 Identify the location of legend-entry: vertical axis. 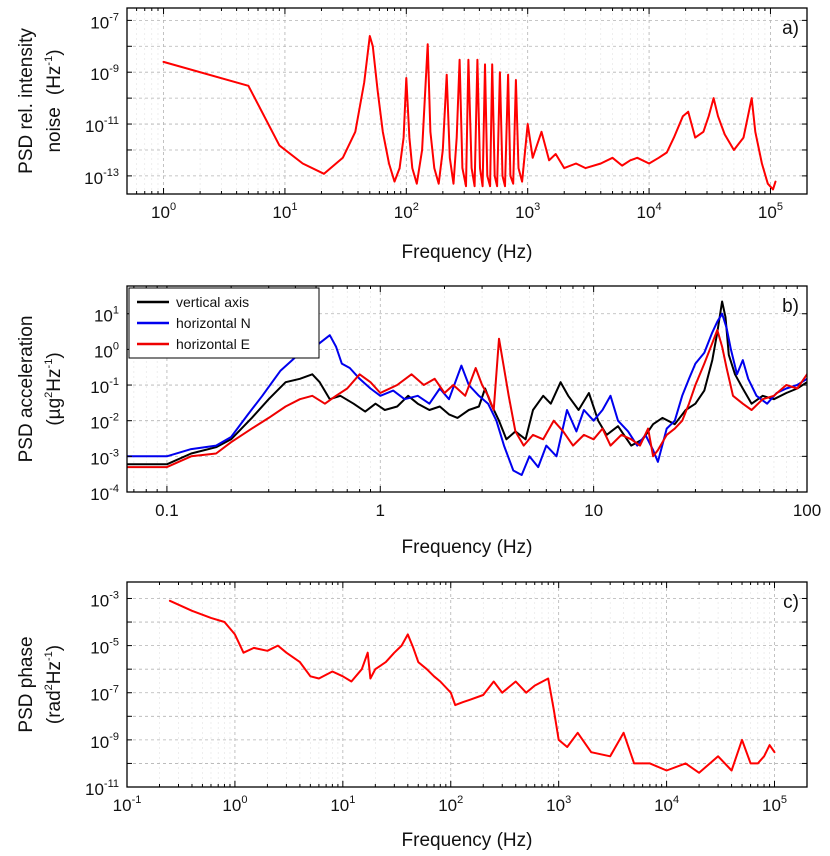
(212, 302).